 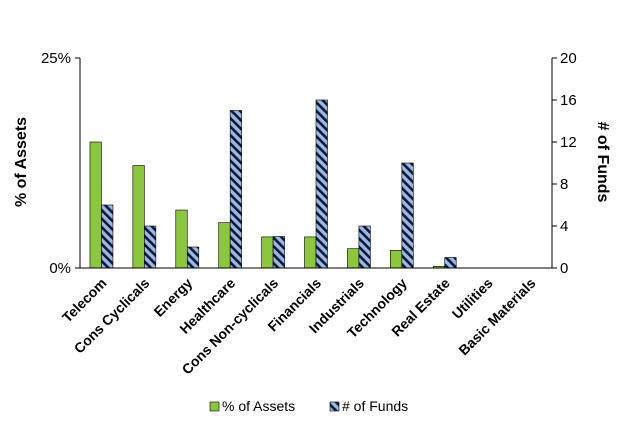 What do you see at coordinates (214, 406) in the screenshot?
I see `legend-swatch-assets` at bounding box center [214, 406].